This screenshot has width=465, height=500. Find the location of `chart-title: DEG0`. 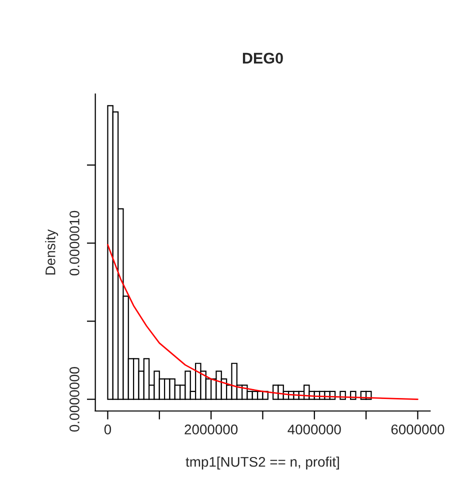

chart-title: DEG0 is located at coordinates (262, 58).